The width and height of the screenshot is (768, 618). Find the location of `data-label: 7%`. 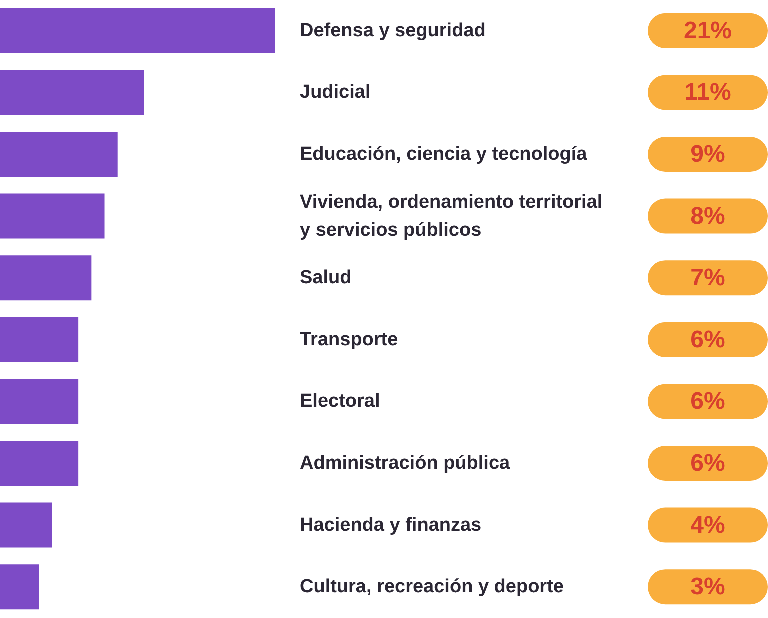

data-label: 7% is located at coordinates (708, 278).